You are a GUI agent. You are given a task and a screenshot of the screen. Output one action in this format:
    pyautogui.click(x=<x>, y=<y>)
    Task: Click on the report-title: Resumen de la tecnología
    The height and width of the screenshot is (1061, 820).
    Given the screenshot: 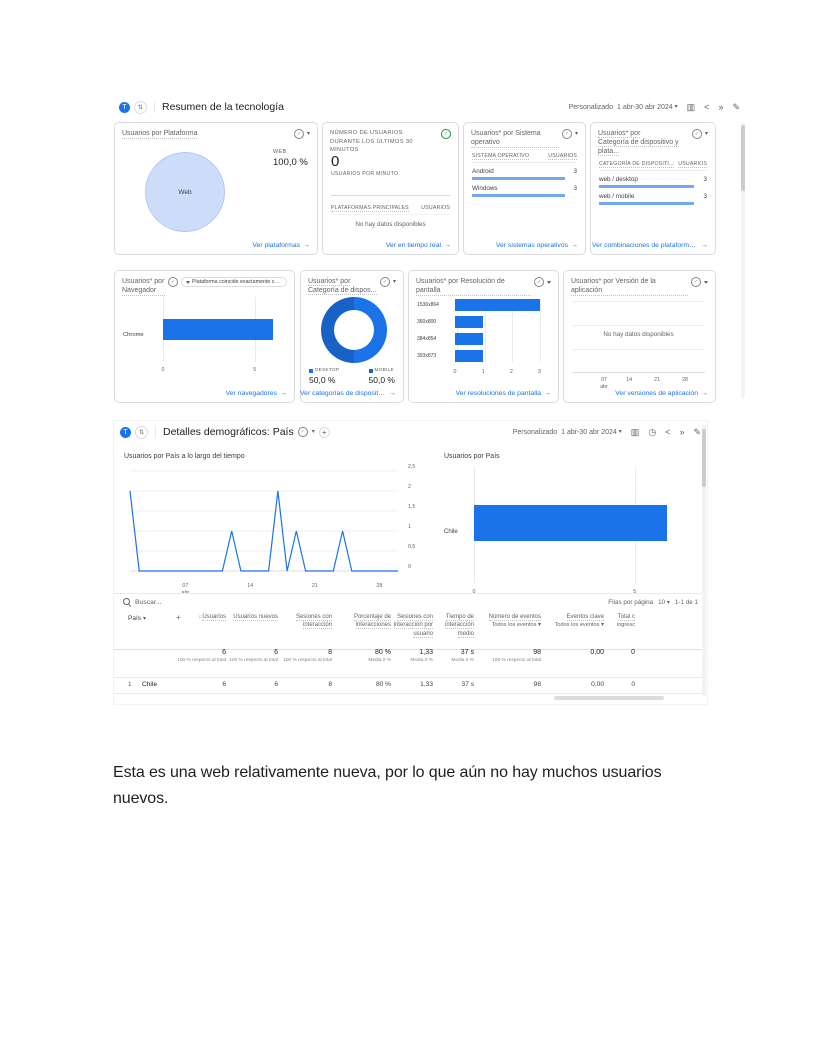 What is the action you would take?
    pyautogui.click(x=223, y=107)
    